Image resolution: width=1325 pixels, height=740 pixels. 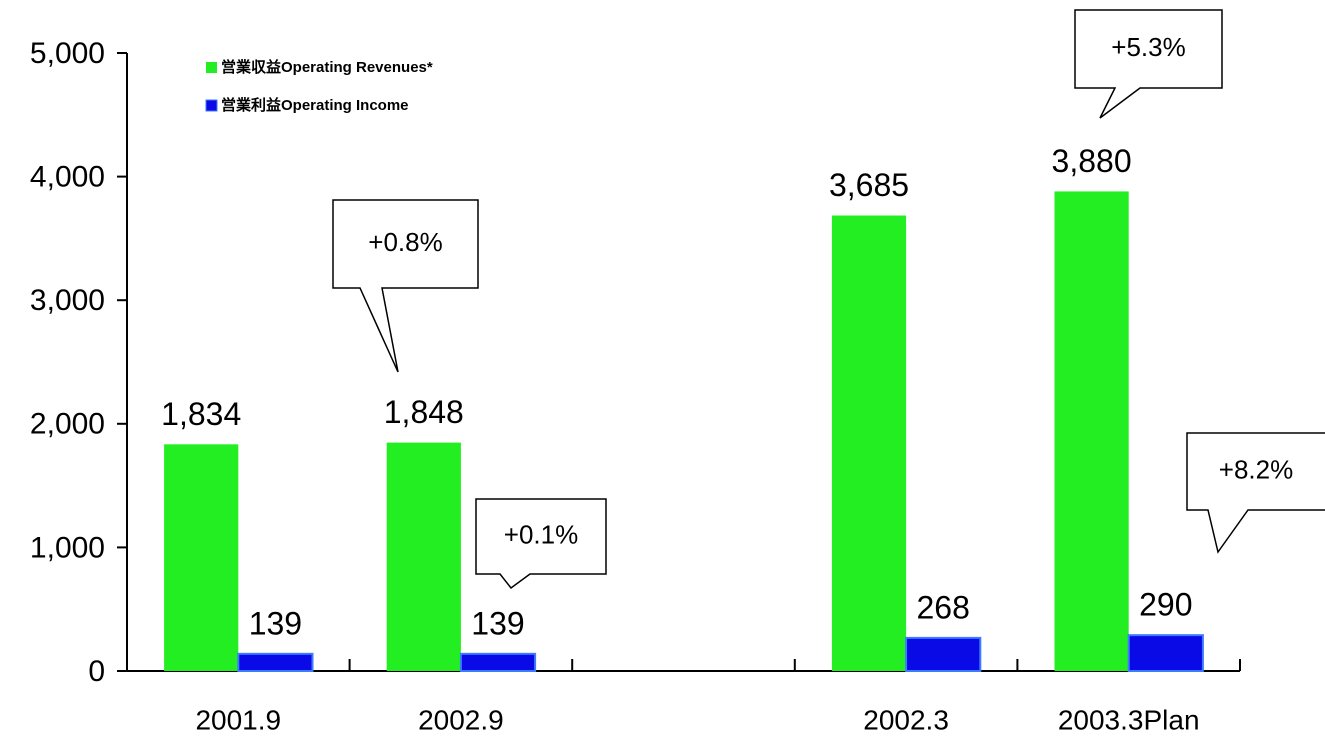 I want to click on value-label: 3,880, so click(x=1092, y=161).